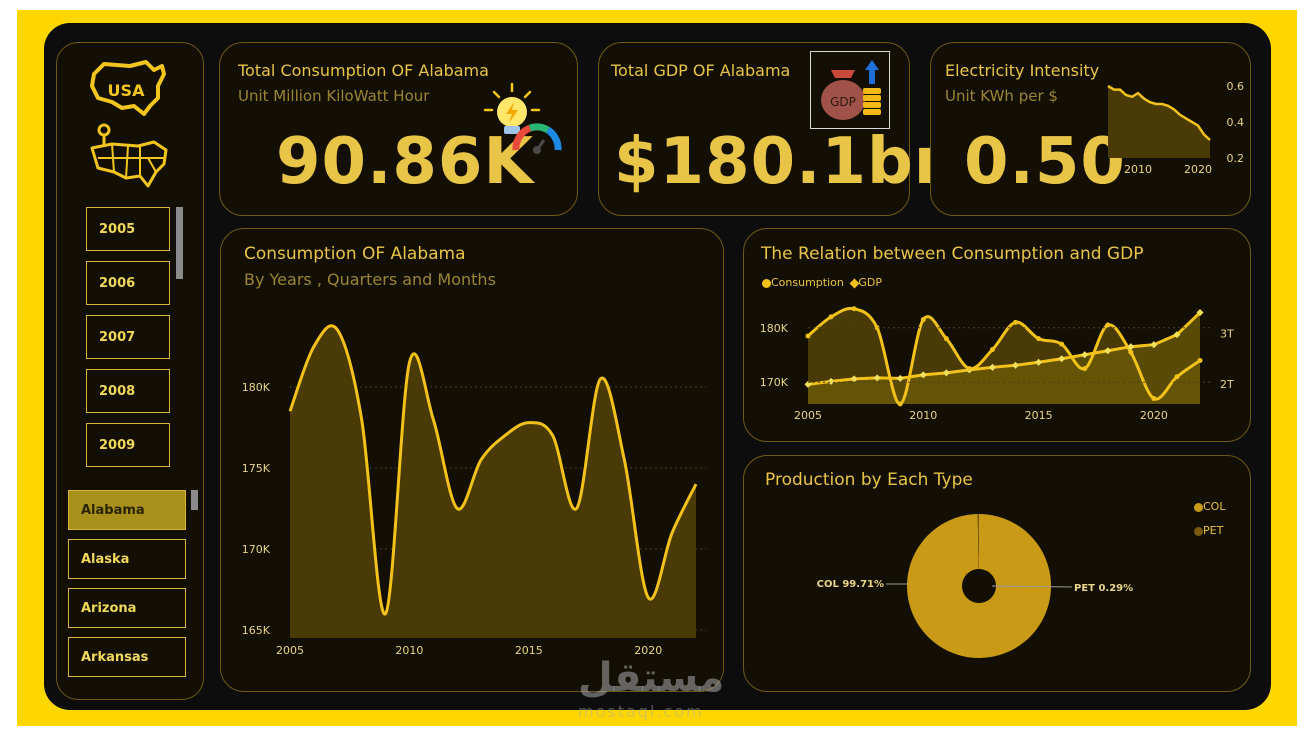 Image resolution: width=1314 pixels, height=744 pixels. I want to click on x-tick-label: 2020, so click(1154, 415).